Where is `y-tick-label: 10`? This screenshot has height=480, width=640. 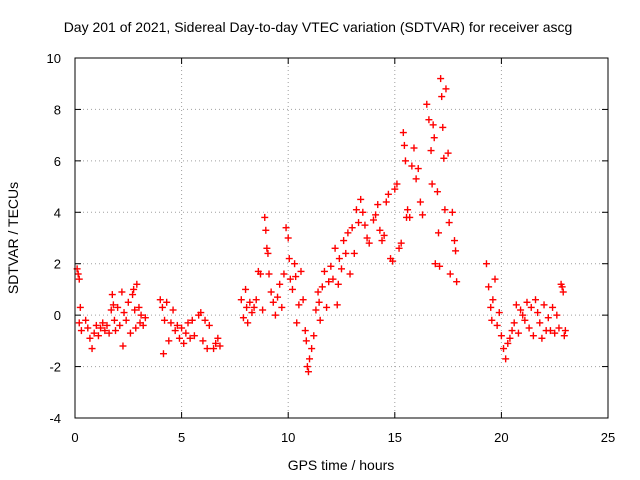 y-tick-label: 10 is located at coordinates (54, 58).